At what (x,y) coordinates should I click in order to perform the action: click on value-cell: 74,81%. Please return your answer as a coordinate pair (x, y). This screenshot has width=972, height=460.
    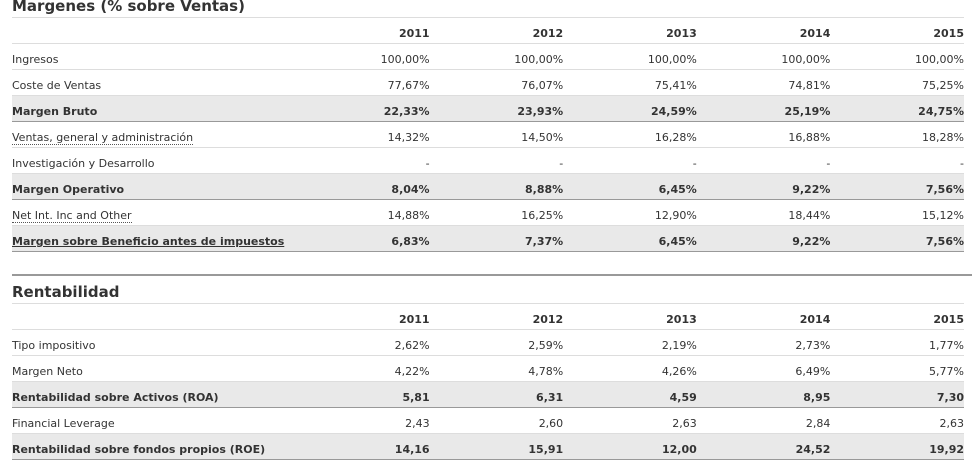
    Looking at the image, I should click on (763, 82).